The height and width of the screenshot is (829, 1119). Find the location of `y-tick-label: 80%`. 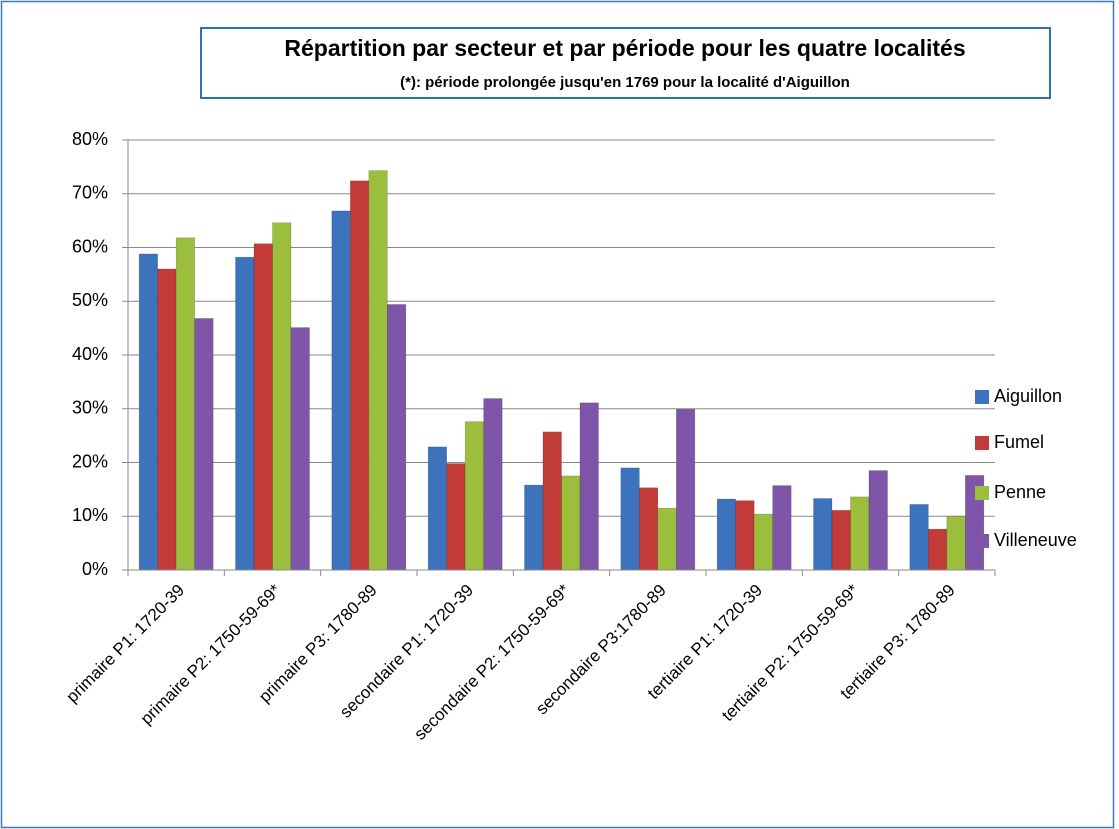

y-tick-label: 80% is located at coordinates (90, 139).